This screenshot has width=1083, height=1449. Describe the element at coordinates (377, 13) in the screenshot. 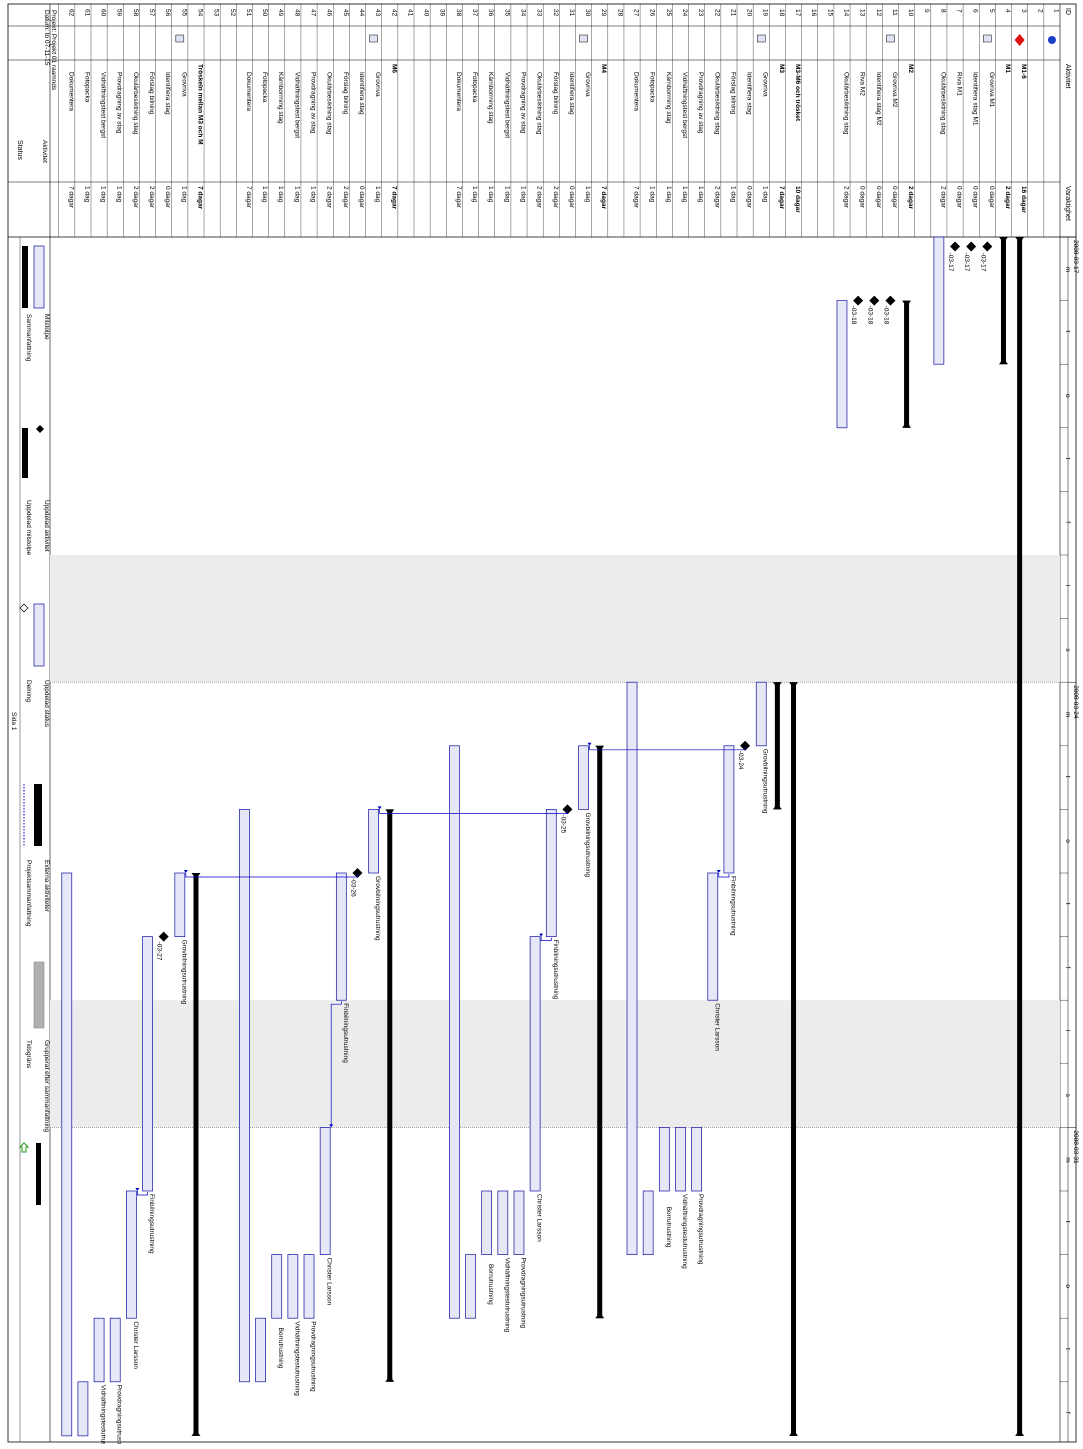

I see `row-id: 43` at that location.